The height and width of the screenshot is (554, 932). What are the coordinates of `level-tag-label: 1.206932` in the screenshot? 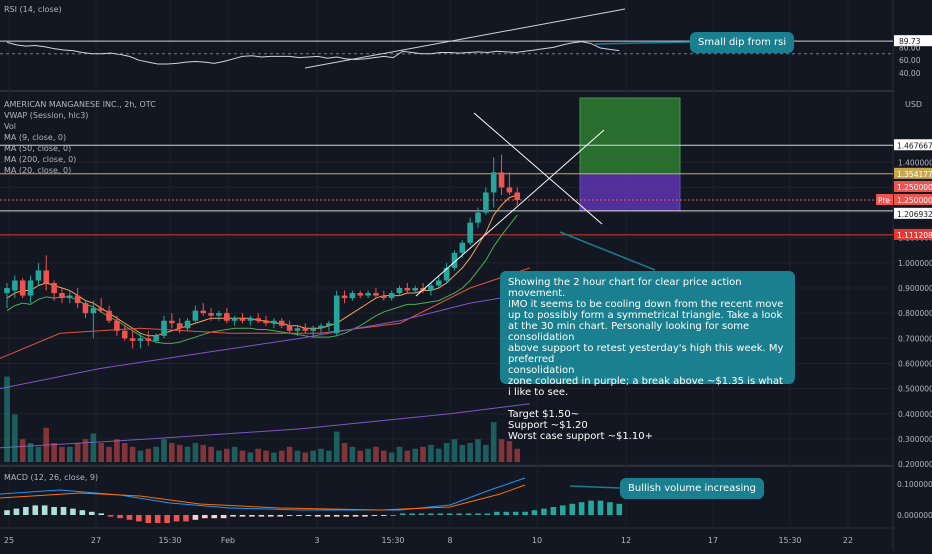 It's located at (914, 214).